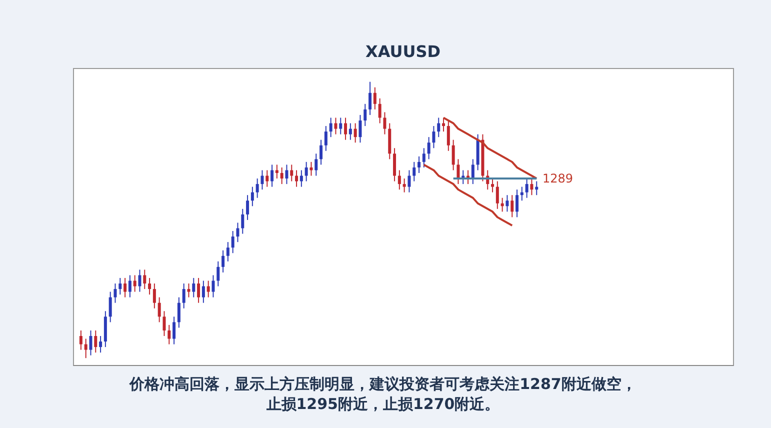 The width and height of the screenshot is (771, 428). What do you see at coordinates (382, 394) in the screenshot?
I see `text: 价格冲高回落，显示上方压制明显，建议投资者可考虑关注1287附近做空，止损1295附近，止损1270附近。` at bounding box center [382, 394].